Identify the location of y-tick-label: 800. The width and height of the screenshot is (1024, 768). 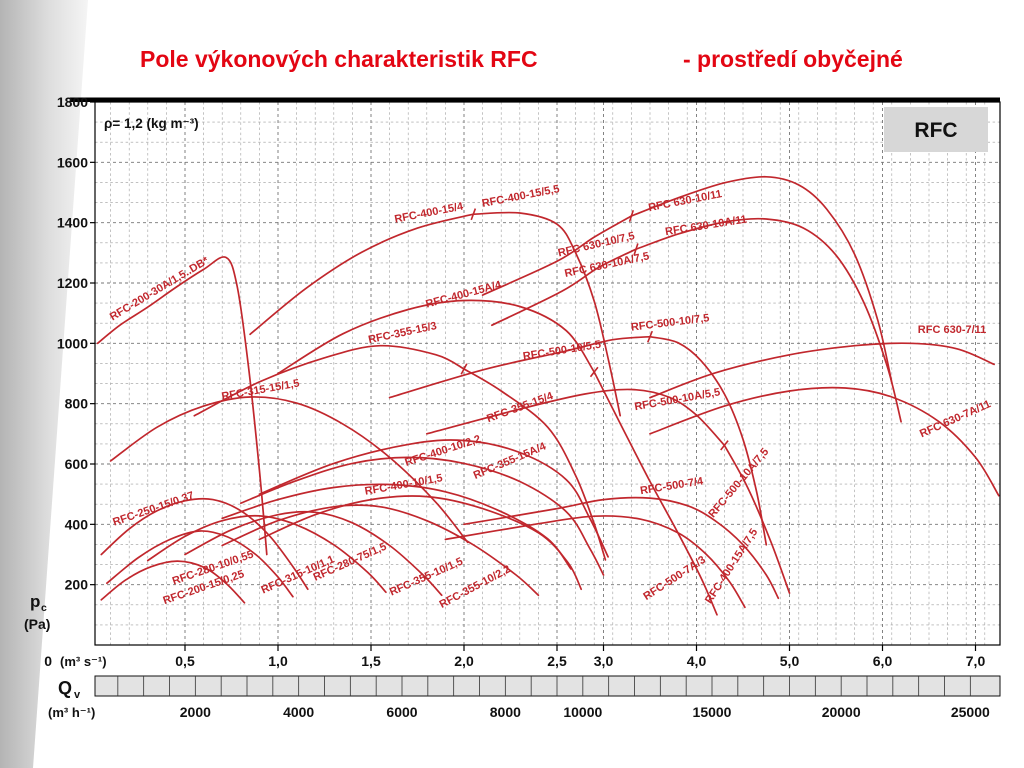
(77, 404).